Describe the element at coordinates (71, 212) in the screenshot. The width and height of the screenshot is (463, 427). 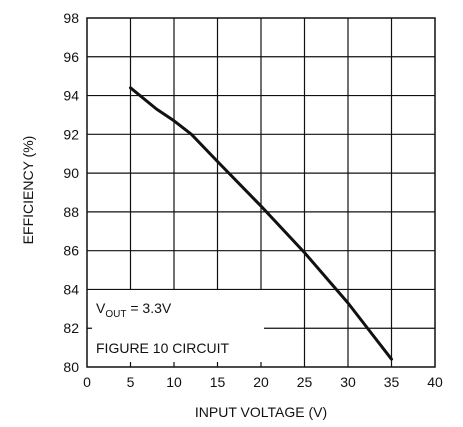
I see `y-tick-label: 88` at that location.